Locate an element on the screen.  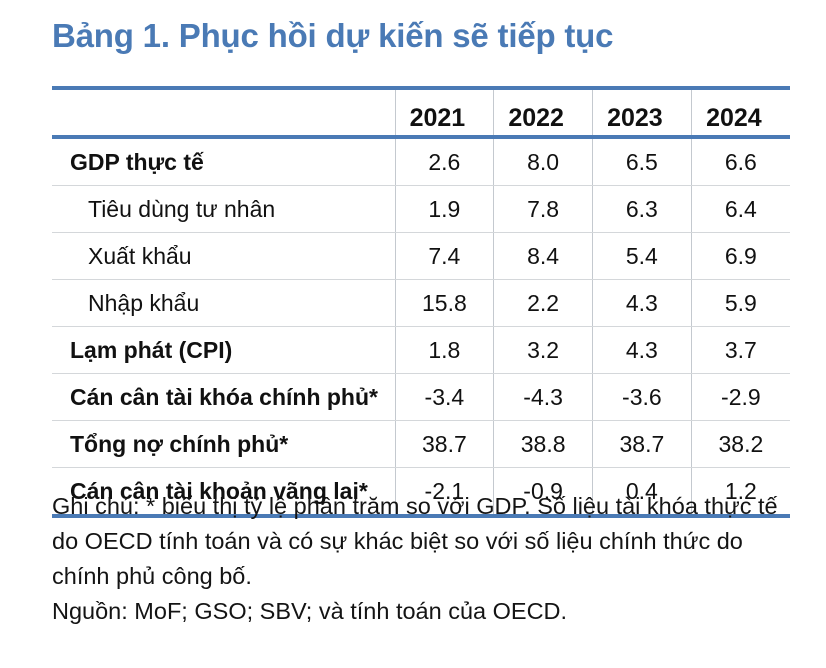
column-header-2021: 2021 is located at coordinates (445, 112).